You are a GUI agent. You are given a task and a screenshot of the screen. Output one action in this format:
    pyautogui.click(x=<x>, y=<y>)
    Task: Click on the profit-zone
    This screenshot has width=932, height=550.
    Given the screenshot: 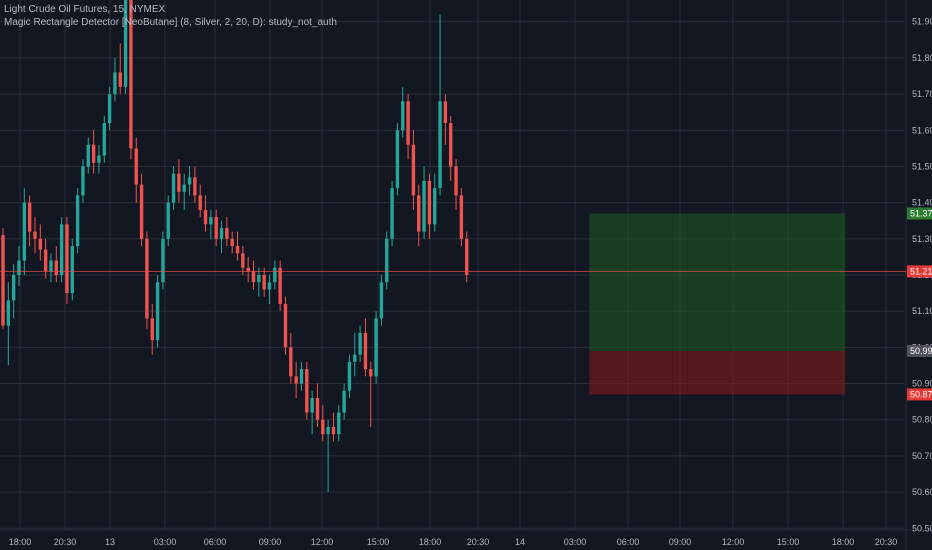 What is the action you would take?
    pyautogui.click(x=717, y=282)
    